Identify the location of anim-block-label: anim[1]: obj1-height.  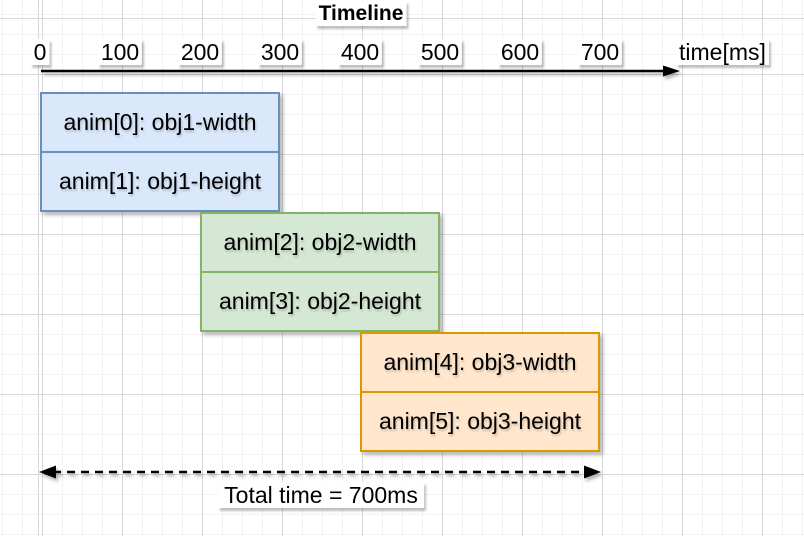
(159, 181).